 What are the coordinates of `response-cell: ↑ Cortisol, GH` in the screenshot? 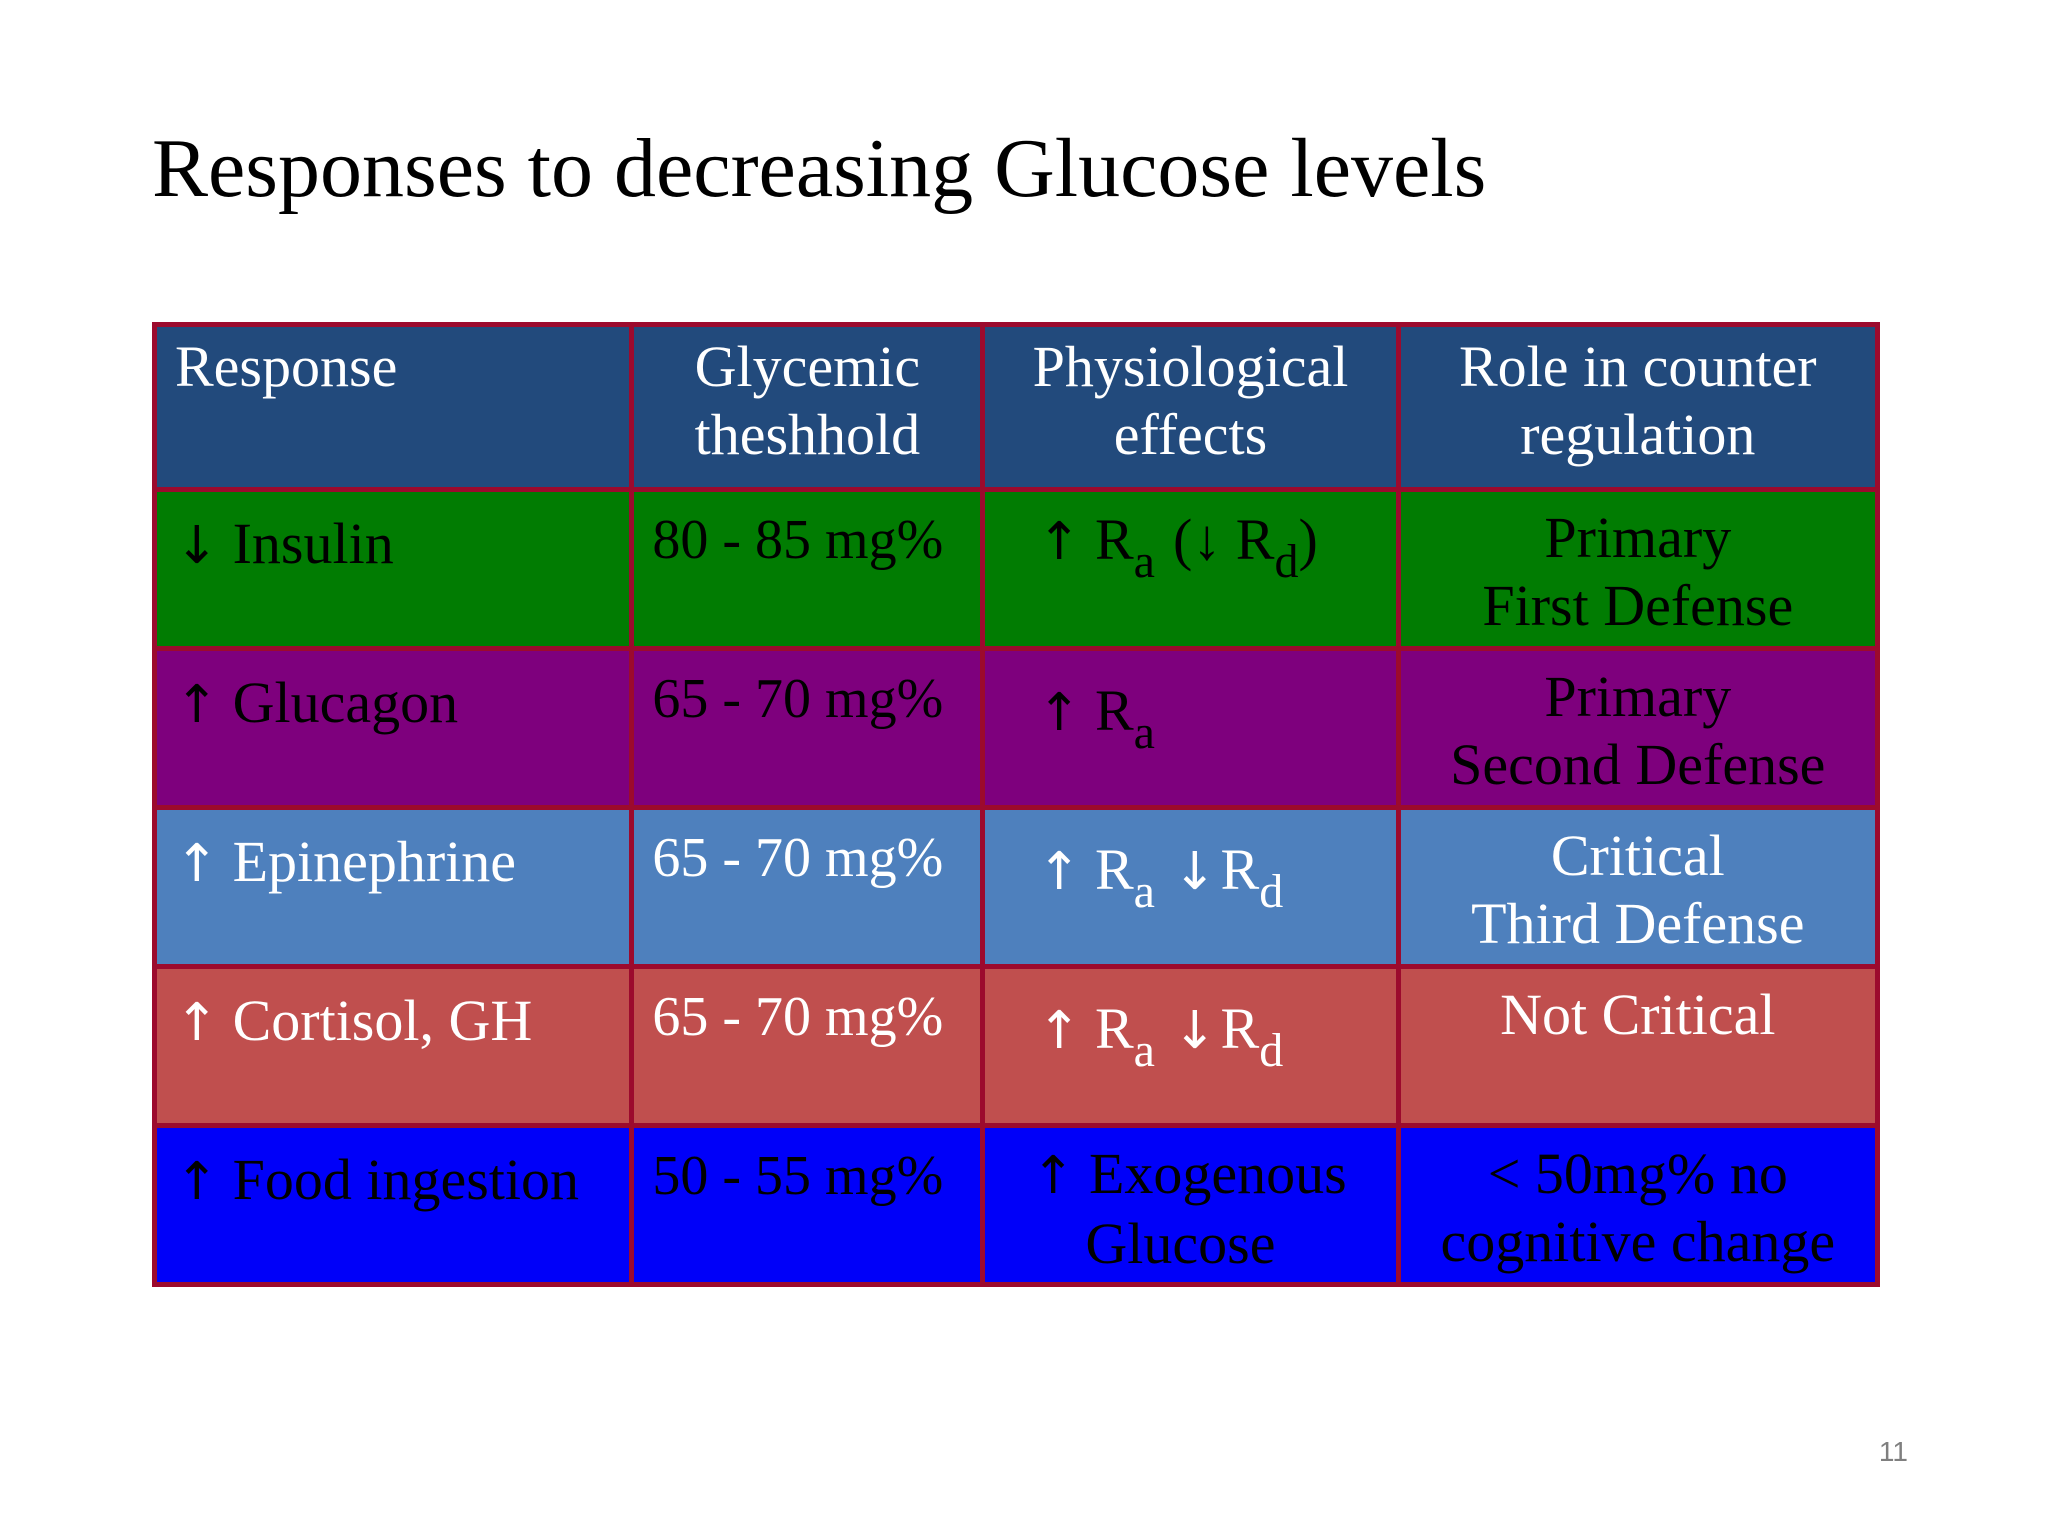 It's located at (393, 1046).